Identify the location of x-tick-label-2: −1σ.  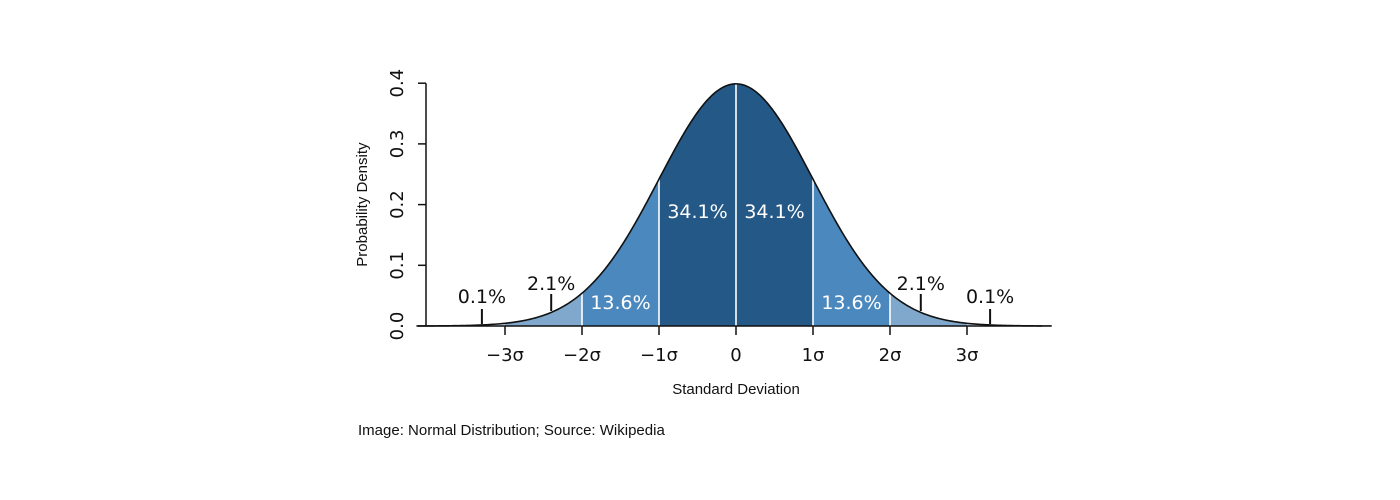
(659, 355).